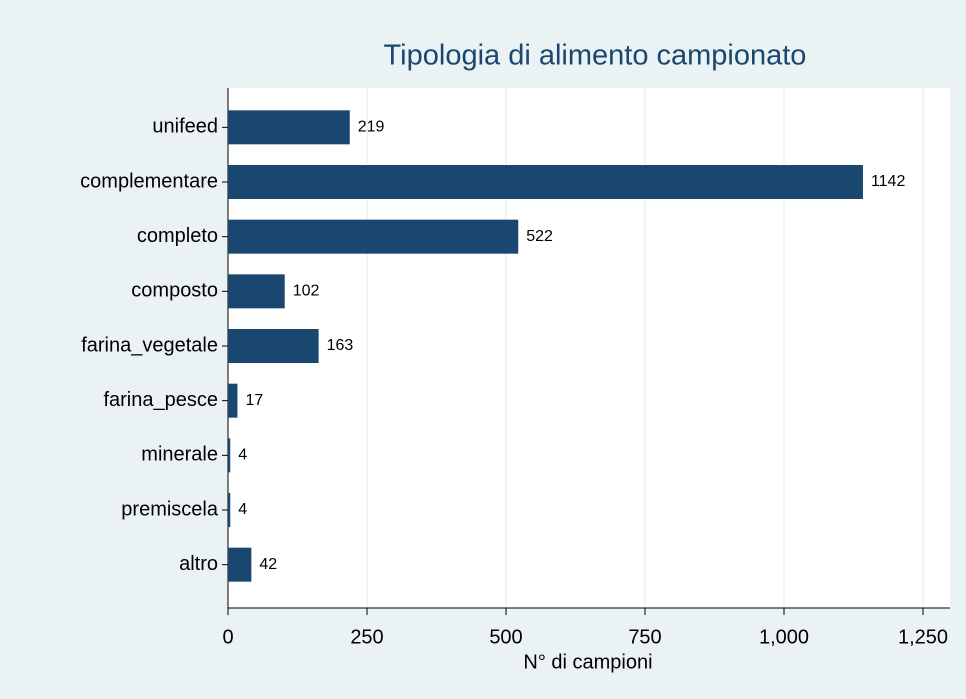  What do you see at coordinates (505, 637) in the screenshot?
I see `x-tick-label: 500` at bounding box center [505, 637].